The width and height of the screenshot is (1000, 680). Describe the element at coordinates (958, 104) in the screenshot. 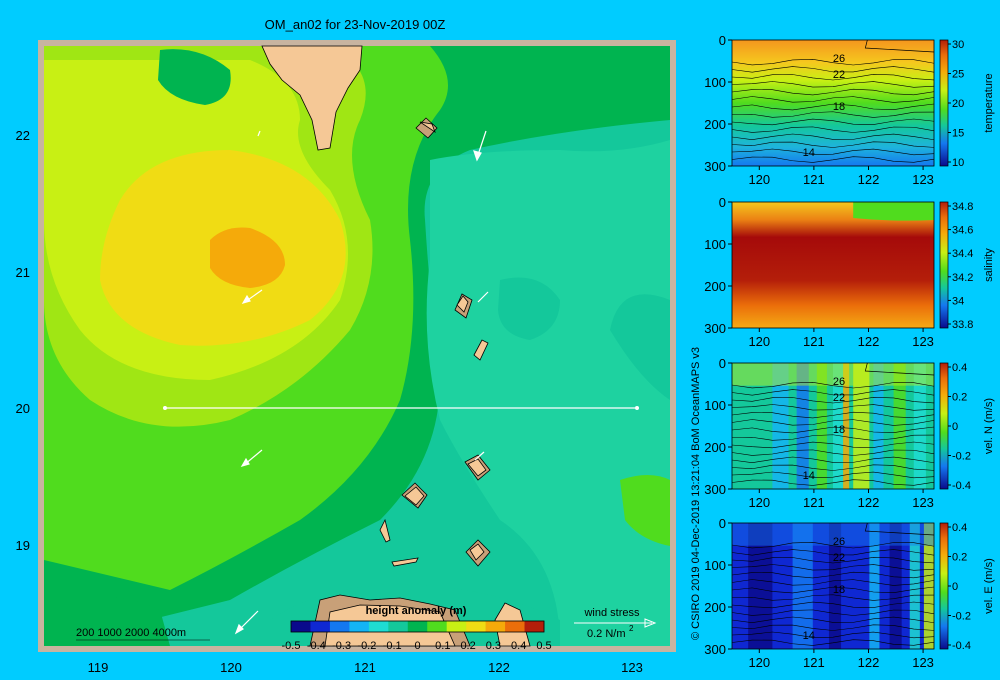

I see `colorbar-tick: 20` at that location.